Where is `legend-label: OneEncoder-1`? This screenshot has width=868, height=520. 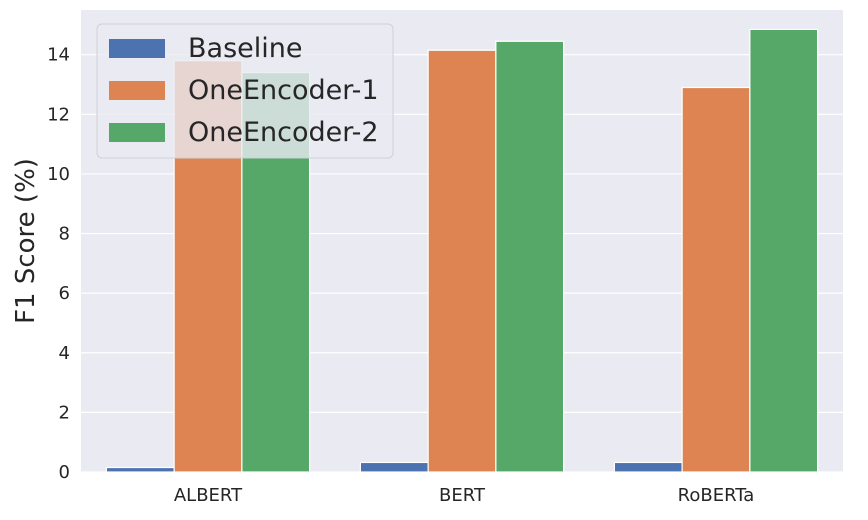 legend-label: OneEncoder-1 is located at coordinates (283, 90).